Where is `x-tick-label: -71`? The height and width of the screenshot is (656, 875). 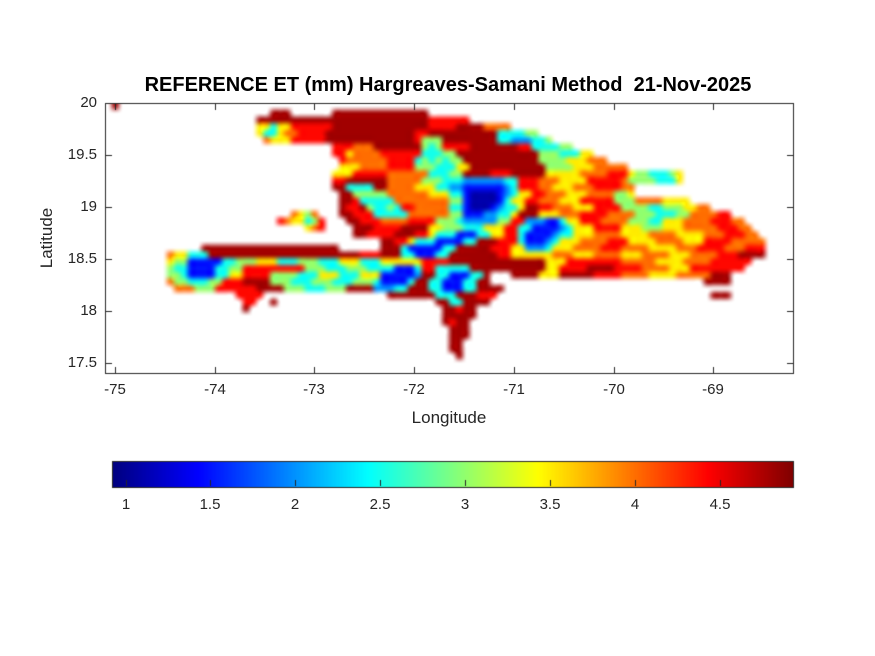
x-tick-label: -71 is located at coordinates (514, 389).